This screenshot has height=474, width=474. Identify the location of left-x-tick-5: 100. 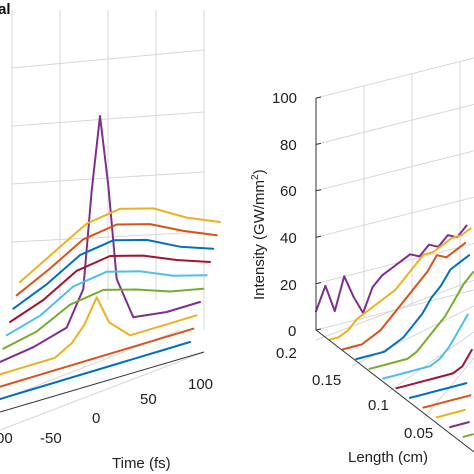
(200, 384).